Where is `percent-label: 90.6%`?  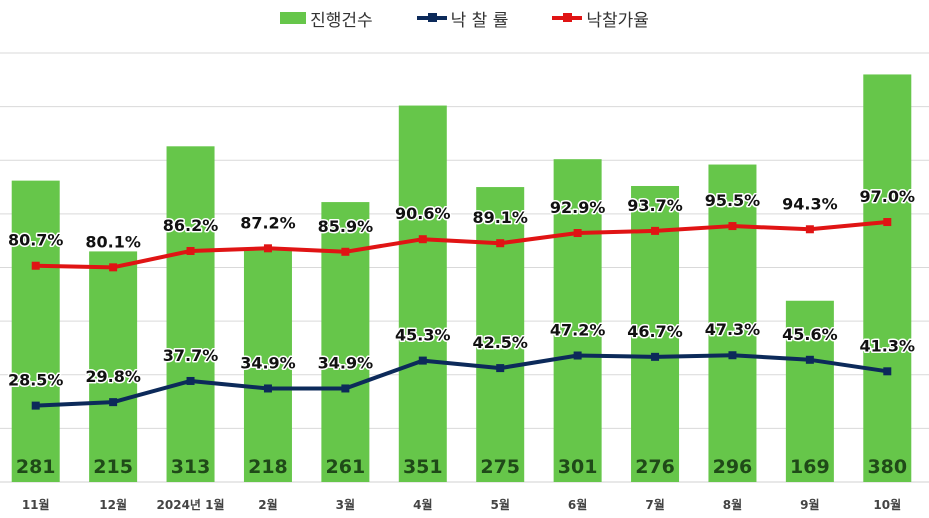
percent-label: 90.6% is located at coordinates (423, 213).